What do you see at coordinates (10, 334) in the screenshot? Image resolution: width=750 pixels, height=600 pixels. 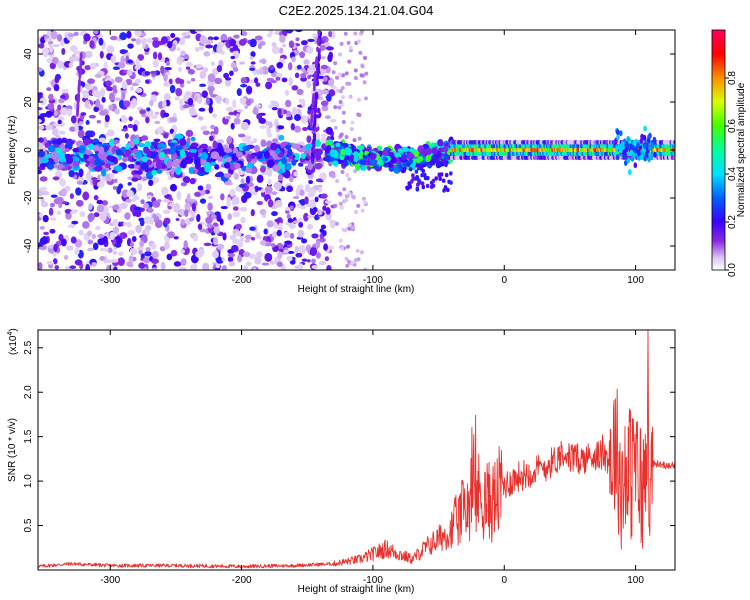 I see `snr-scale-exponent: 4` at bounding box center [10, 334].